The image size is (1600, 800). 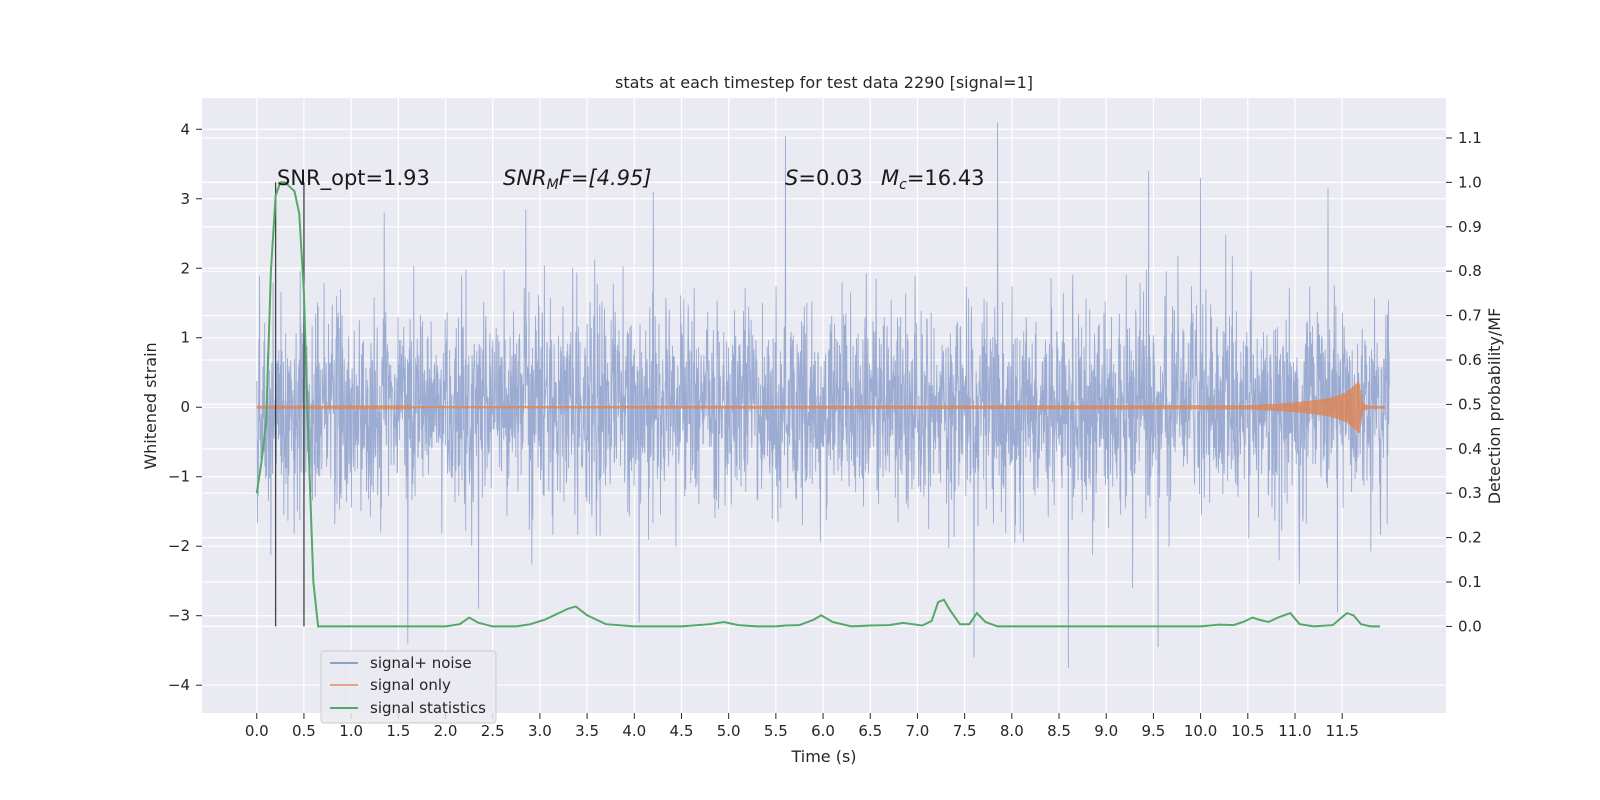 What do you see at coordinates (150, 405) in the screenshot?
I see `left-y-axis-label: Whitened strain` at bounding box center [150, 405].